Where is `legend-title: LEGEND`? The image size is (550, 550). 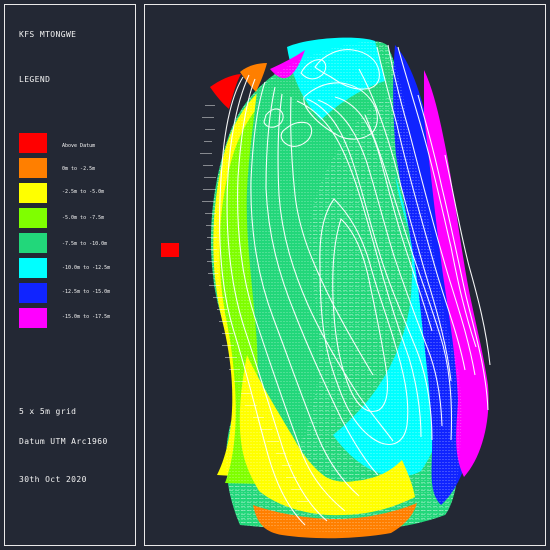 legend-title: LEGEND is located at coordinates (35, 79).